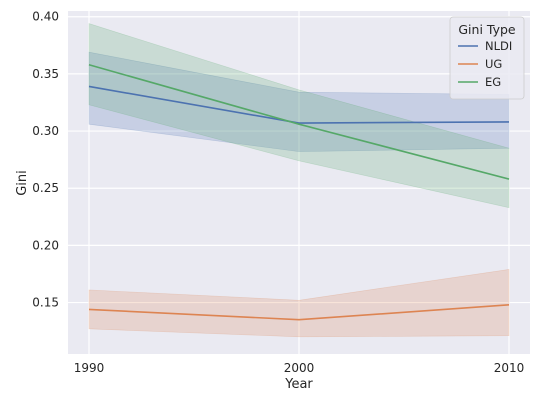 This screenshot has height=405, width=550. I want to click on y-tick-label: 0.35, so click(45, 74).